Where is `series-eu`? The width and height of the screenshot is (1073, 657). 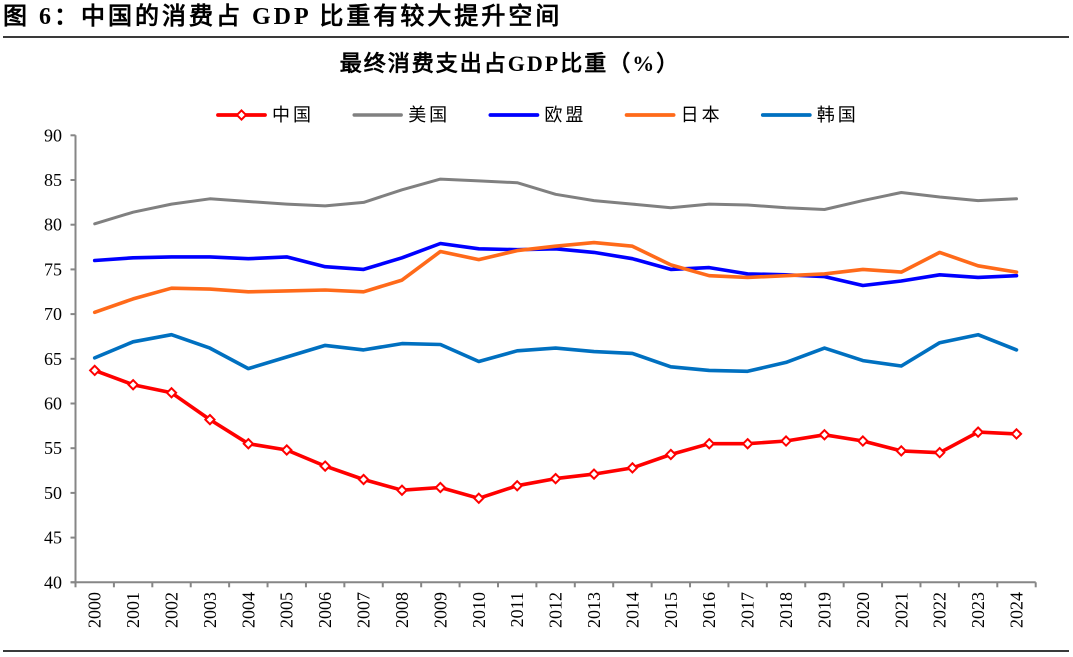 series-eu is located at coordinates (555, 264).